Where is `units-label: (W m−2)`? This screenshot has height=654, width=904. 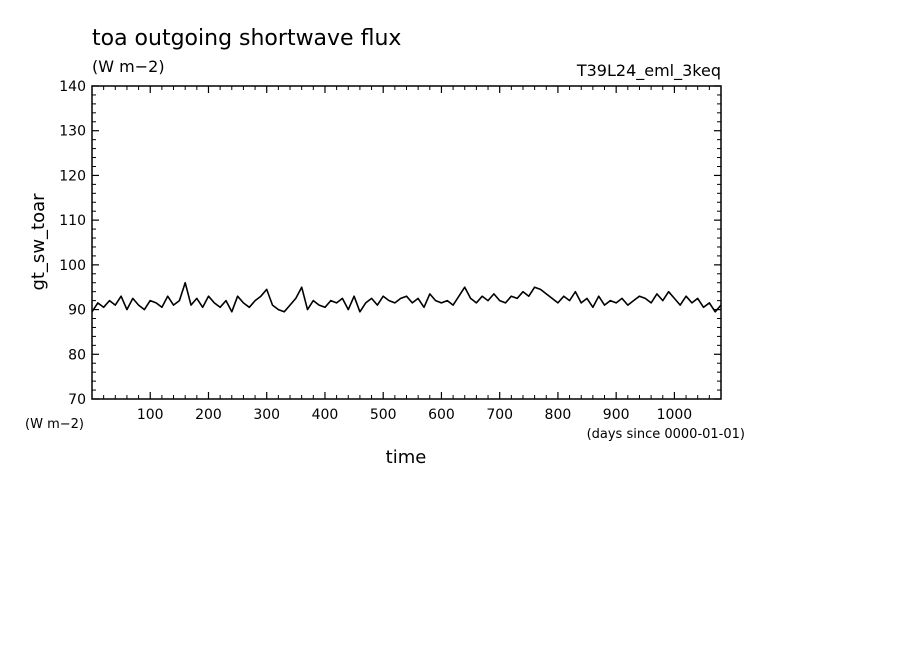 units-label: (W m−2) is located at coordinates (128, 66).